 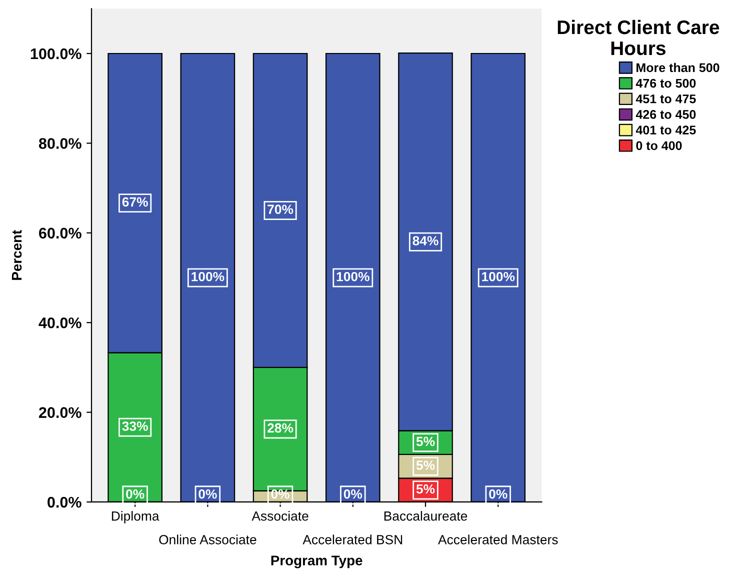 I want to click on y-tick-label: 60.0%, so click(x=60, y=233).